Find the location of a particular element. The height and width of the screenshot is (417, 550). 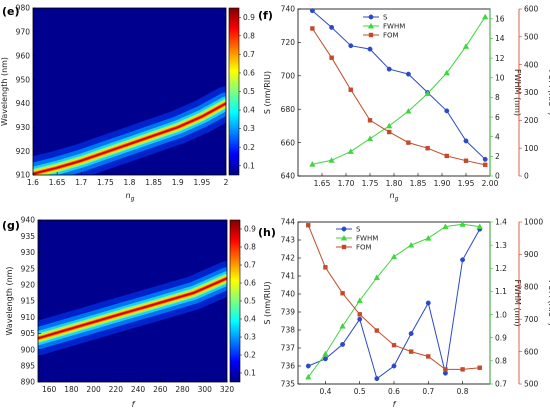

right-tick-label: 800 is located at coordinates (531, 287).